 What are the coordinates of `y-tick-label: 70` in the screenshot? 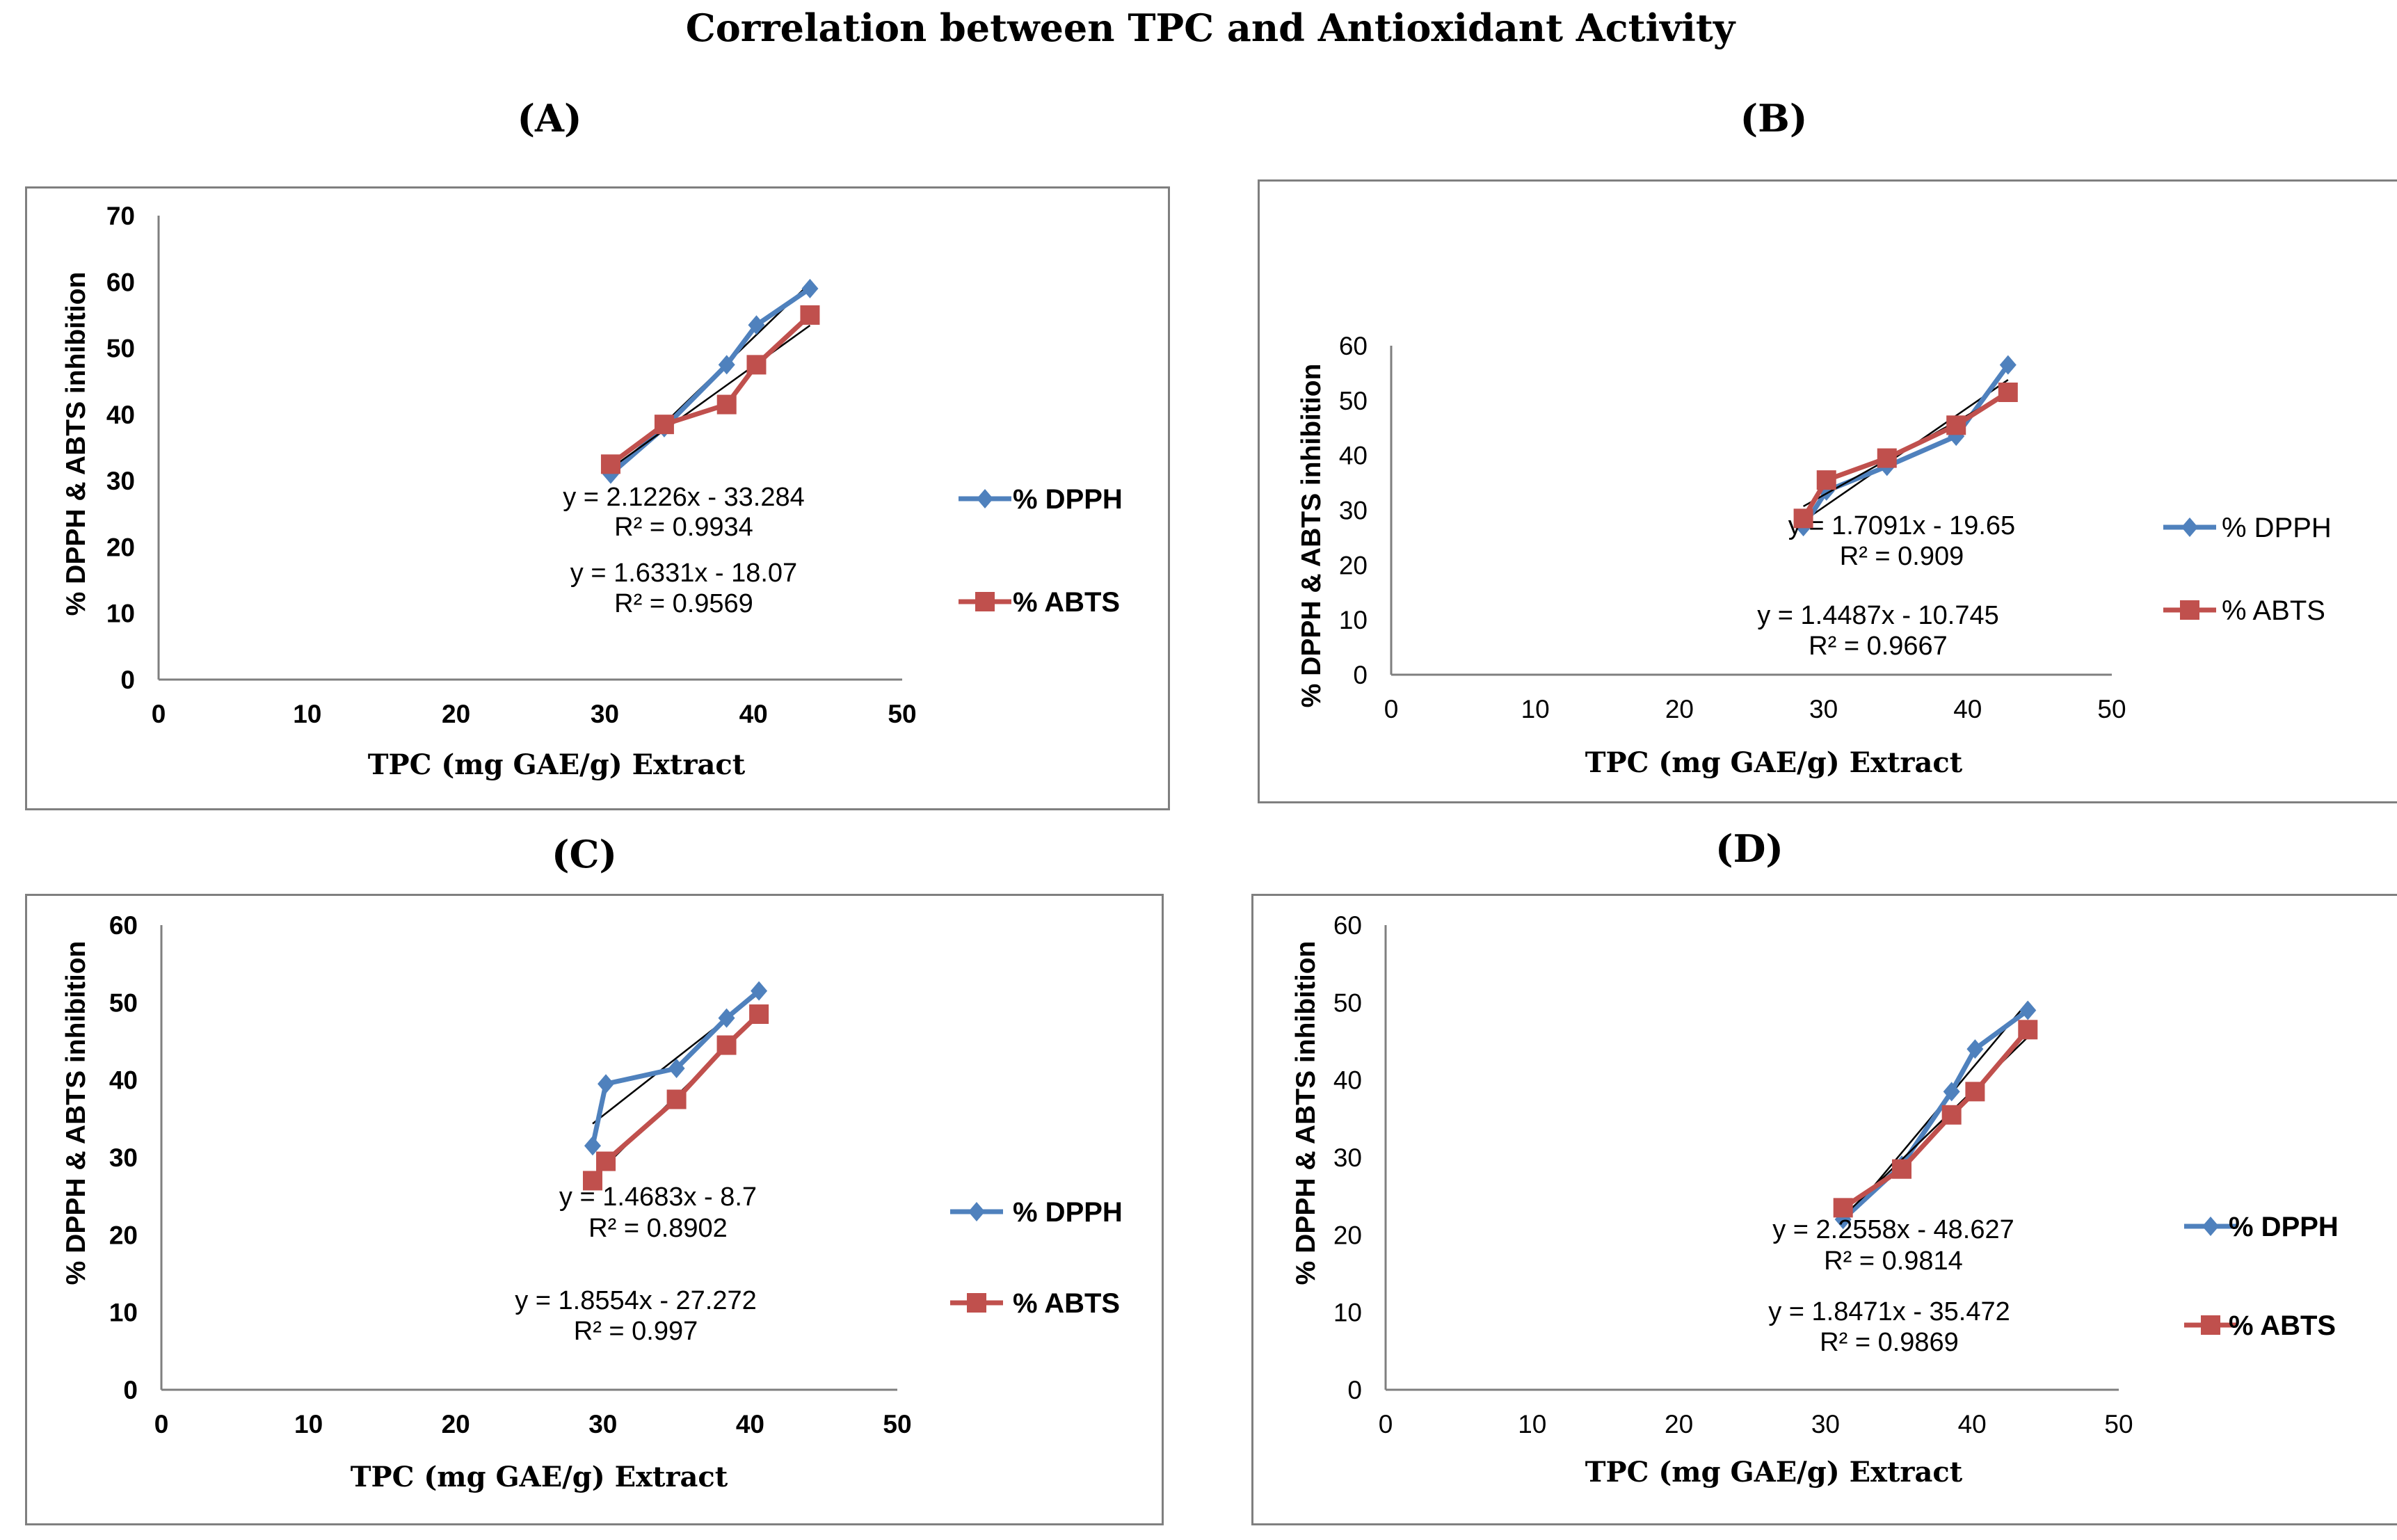 It's located at (120, 216).